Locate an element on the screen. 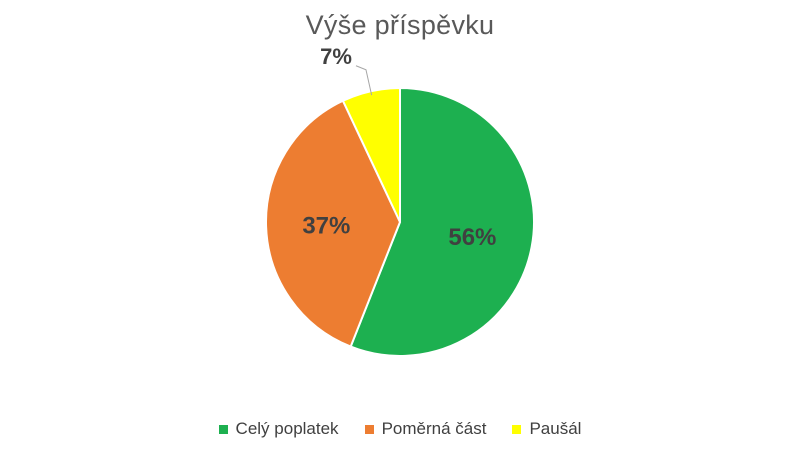 The image size is (800, 450). chart-title: Výše příspěvku is located at coordinates (400, 25).